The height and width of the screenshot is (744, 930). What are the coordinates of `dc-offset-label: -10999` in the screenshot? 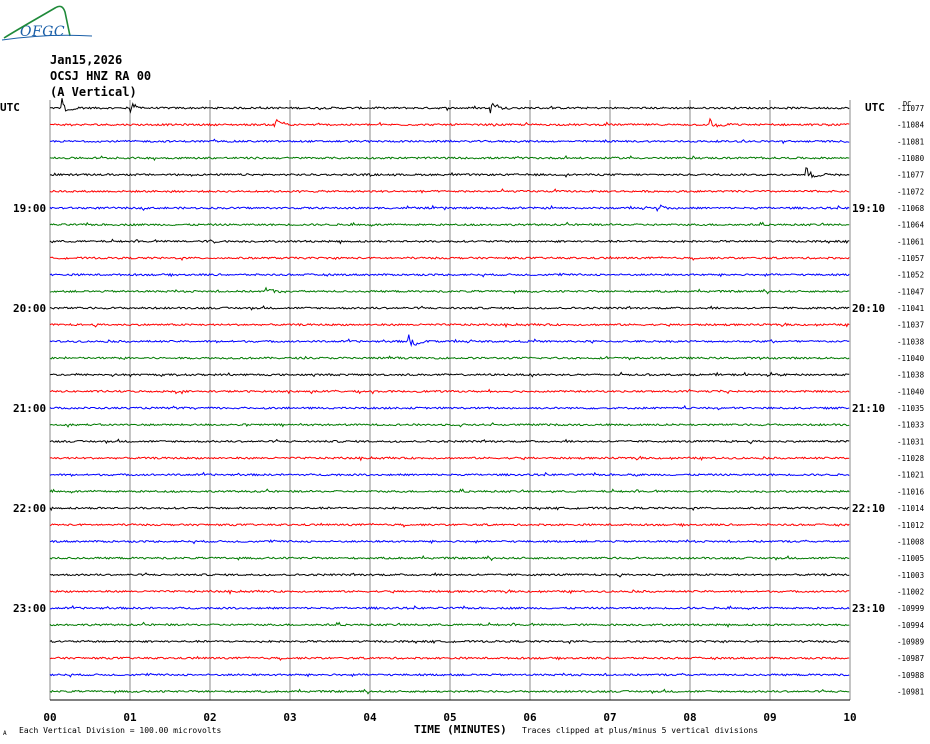 It's located at (910, 608).